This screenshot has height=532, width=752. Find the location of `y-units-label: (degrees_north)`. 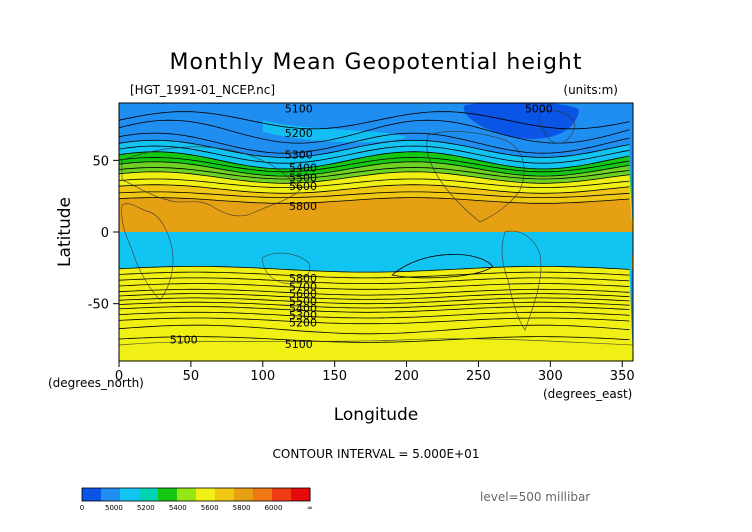

y-units-label: (degrees_north) is located at coordinates (96, 383).